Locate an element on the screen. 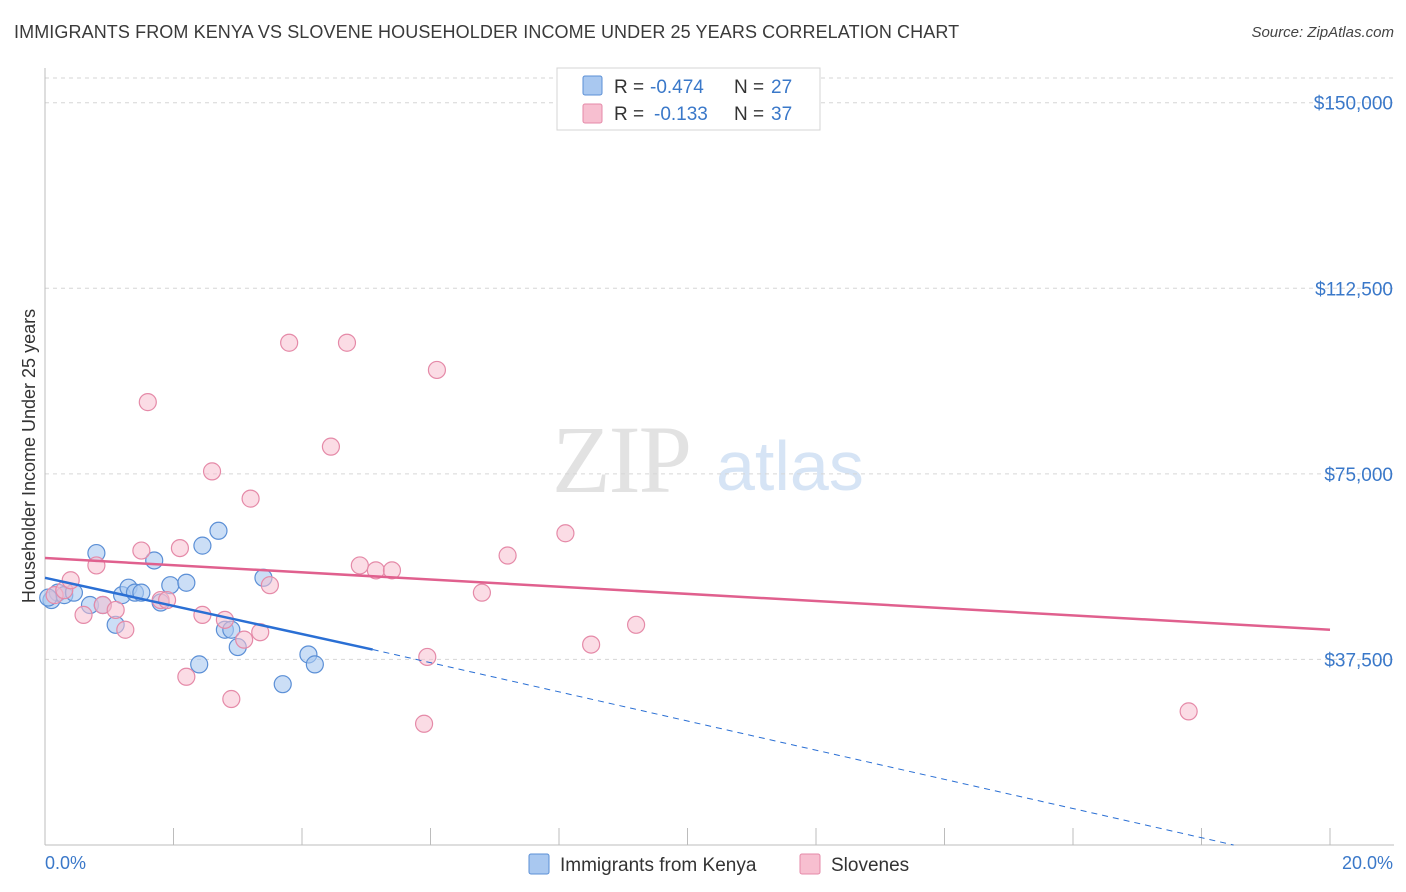  legend-n-label-1: N = is located at coordinates (749, 87).